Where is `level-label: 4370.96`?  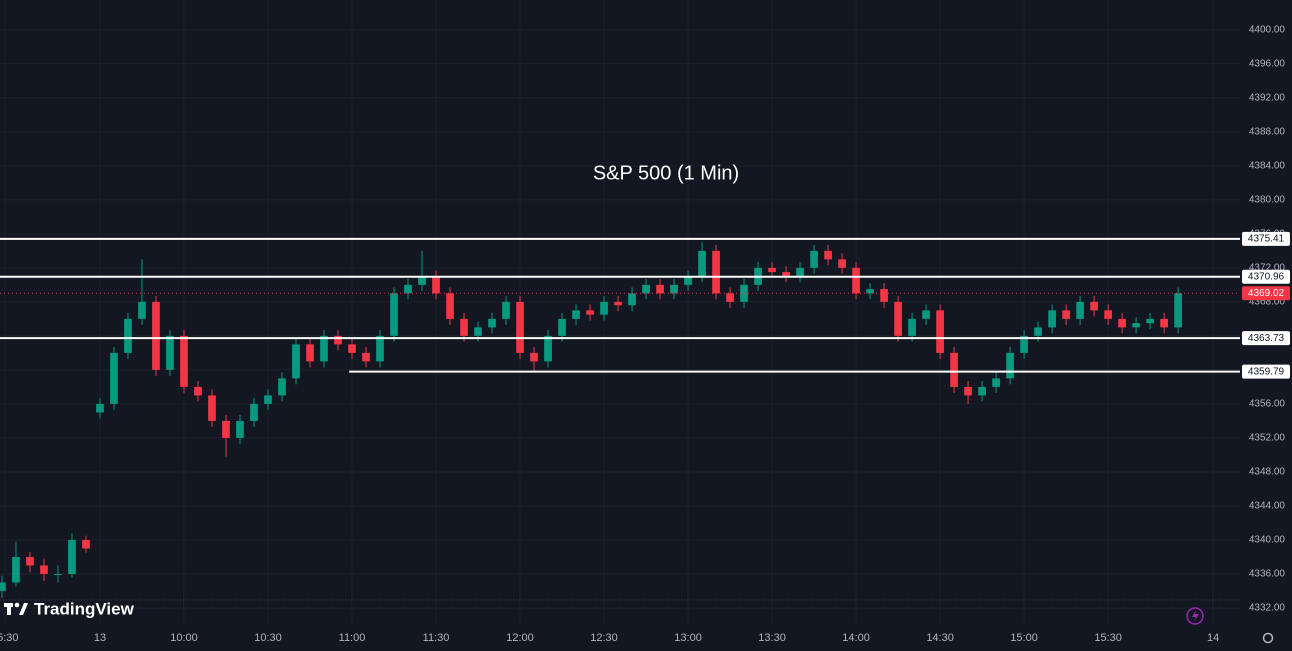 level-label: 4370.96 is located at coordinates (1266, 276).